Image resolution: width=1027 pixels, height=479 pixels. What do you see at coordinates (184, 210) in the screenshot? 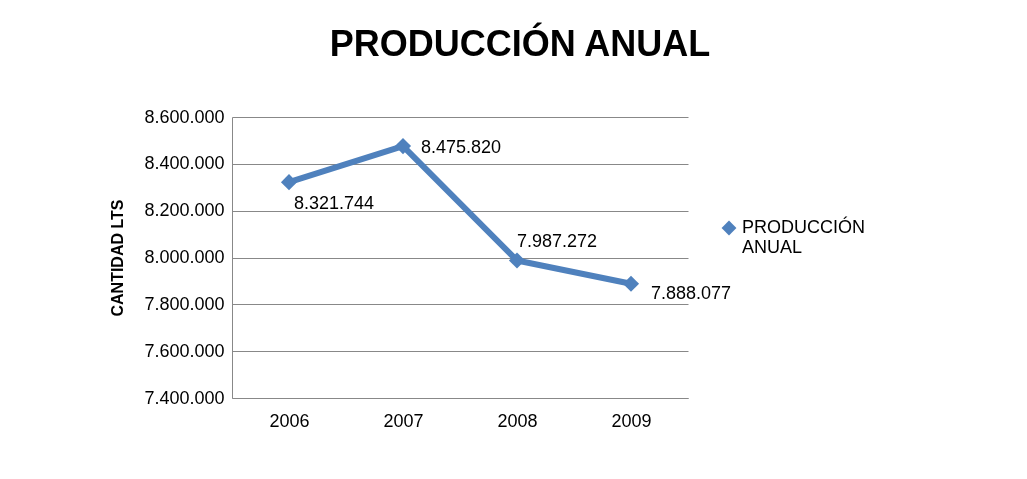
I see `y-tick-label: 8.200.000` at bounding box center [184, 210].